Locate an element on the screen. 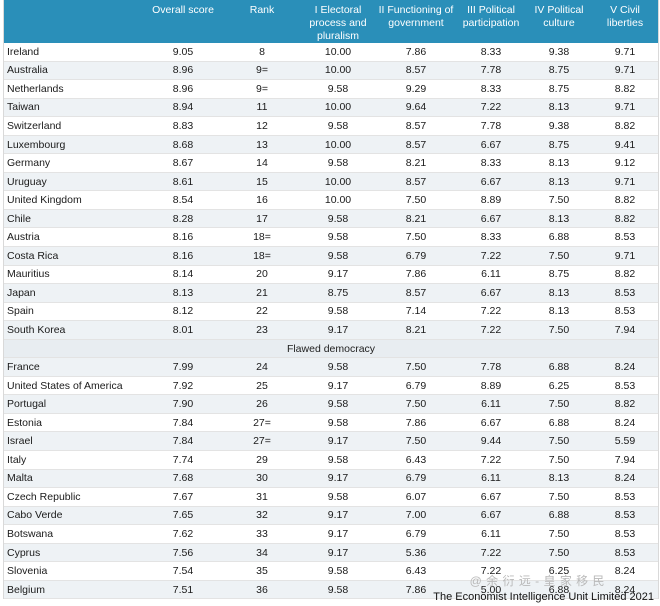  value-cell: 5.36 is located at coordinates (416, 553).